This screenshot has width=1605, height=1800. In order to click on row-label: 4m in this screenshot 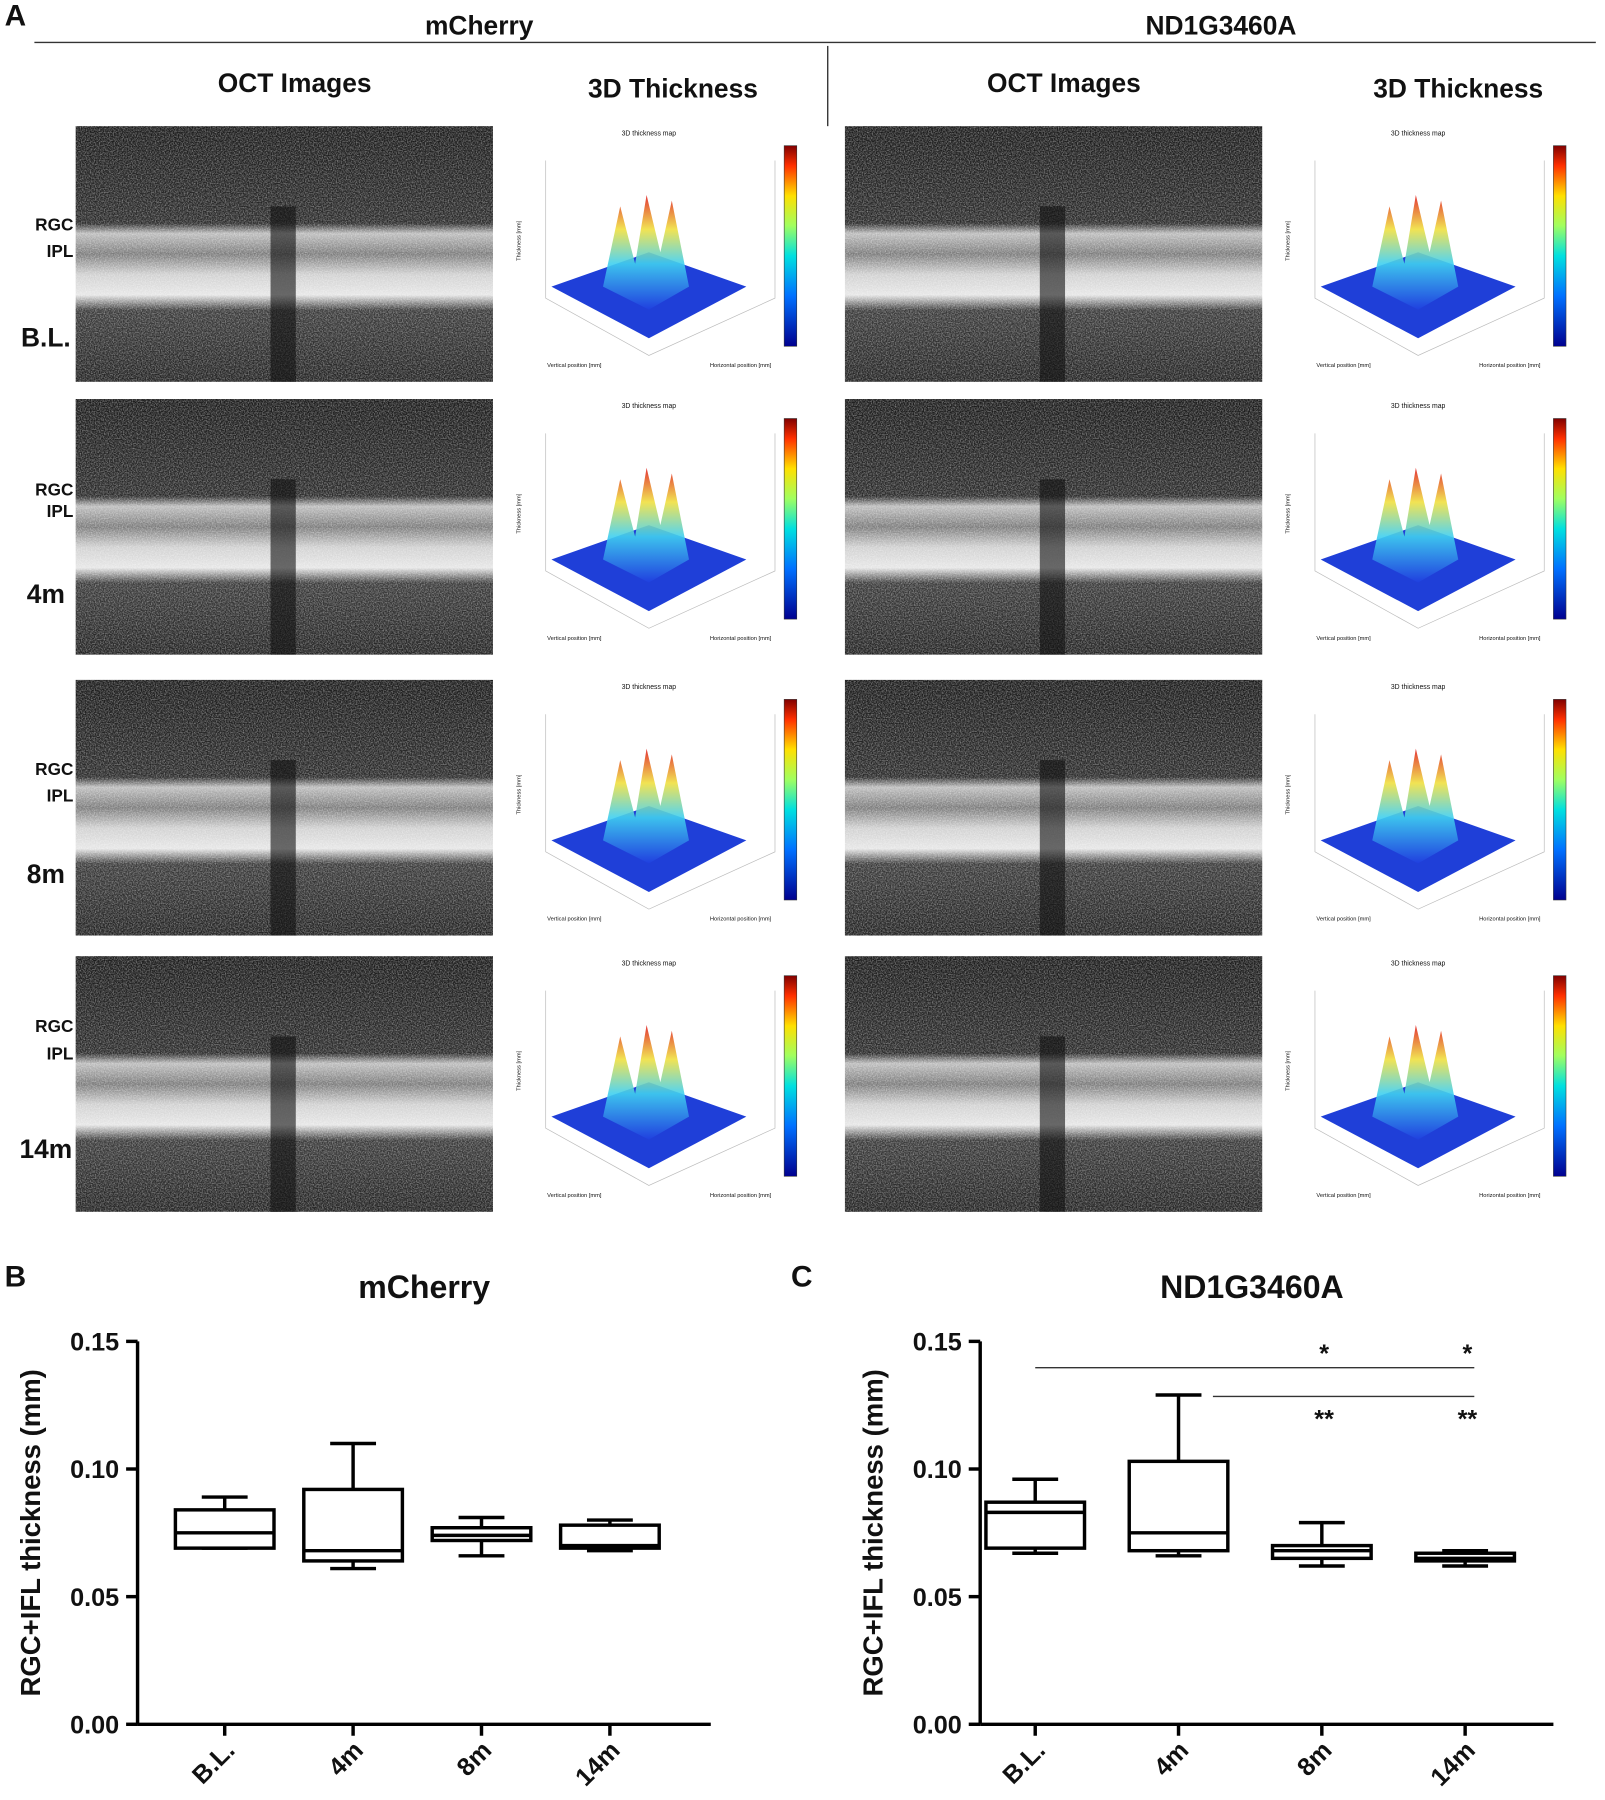, I will do `click(46, 594)`.